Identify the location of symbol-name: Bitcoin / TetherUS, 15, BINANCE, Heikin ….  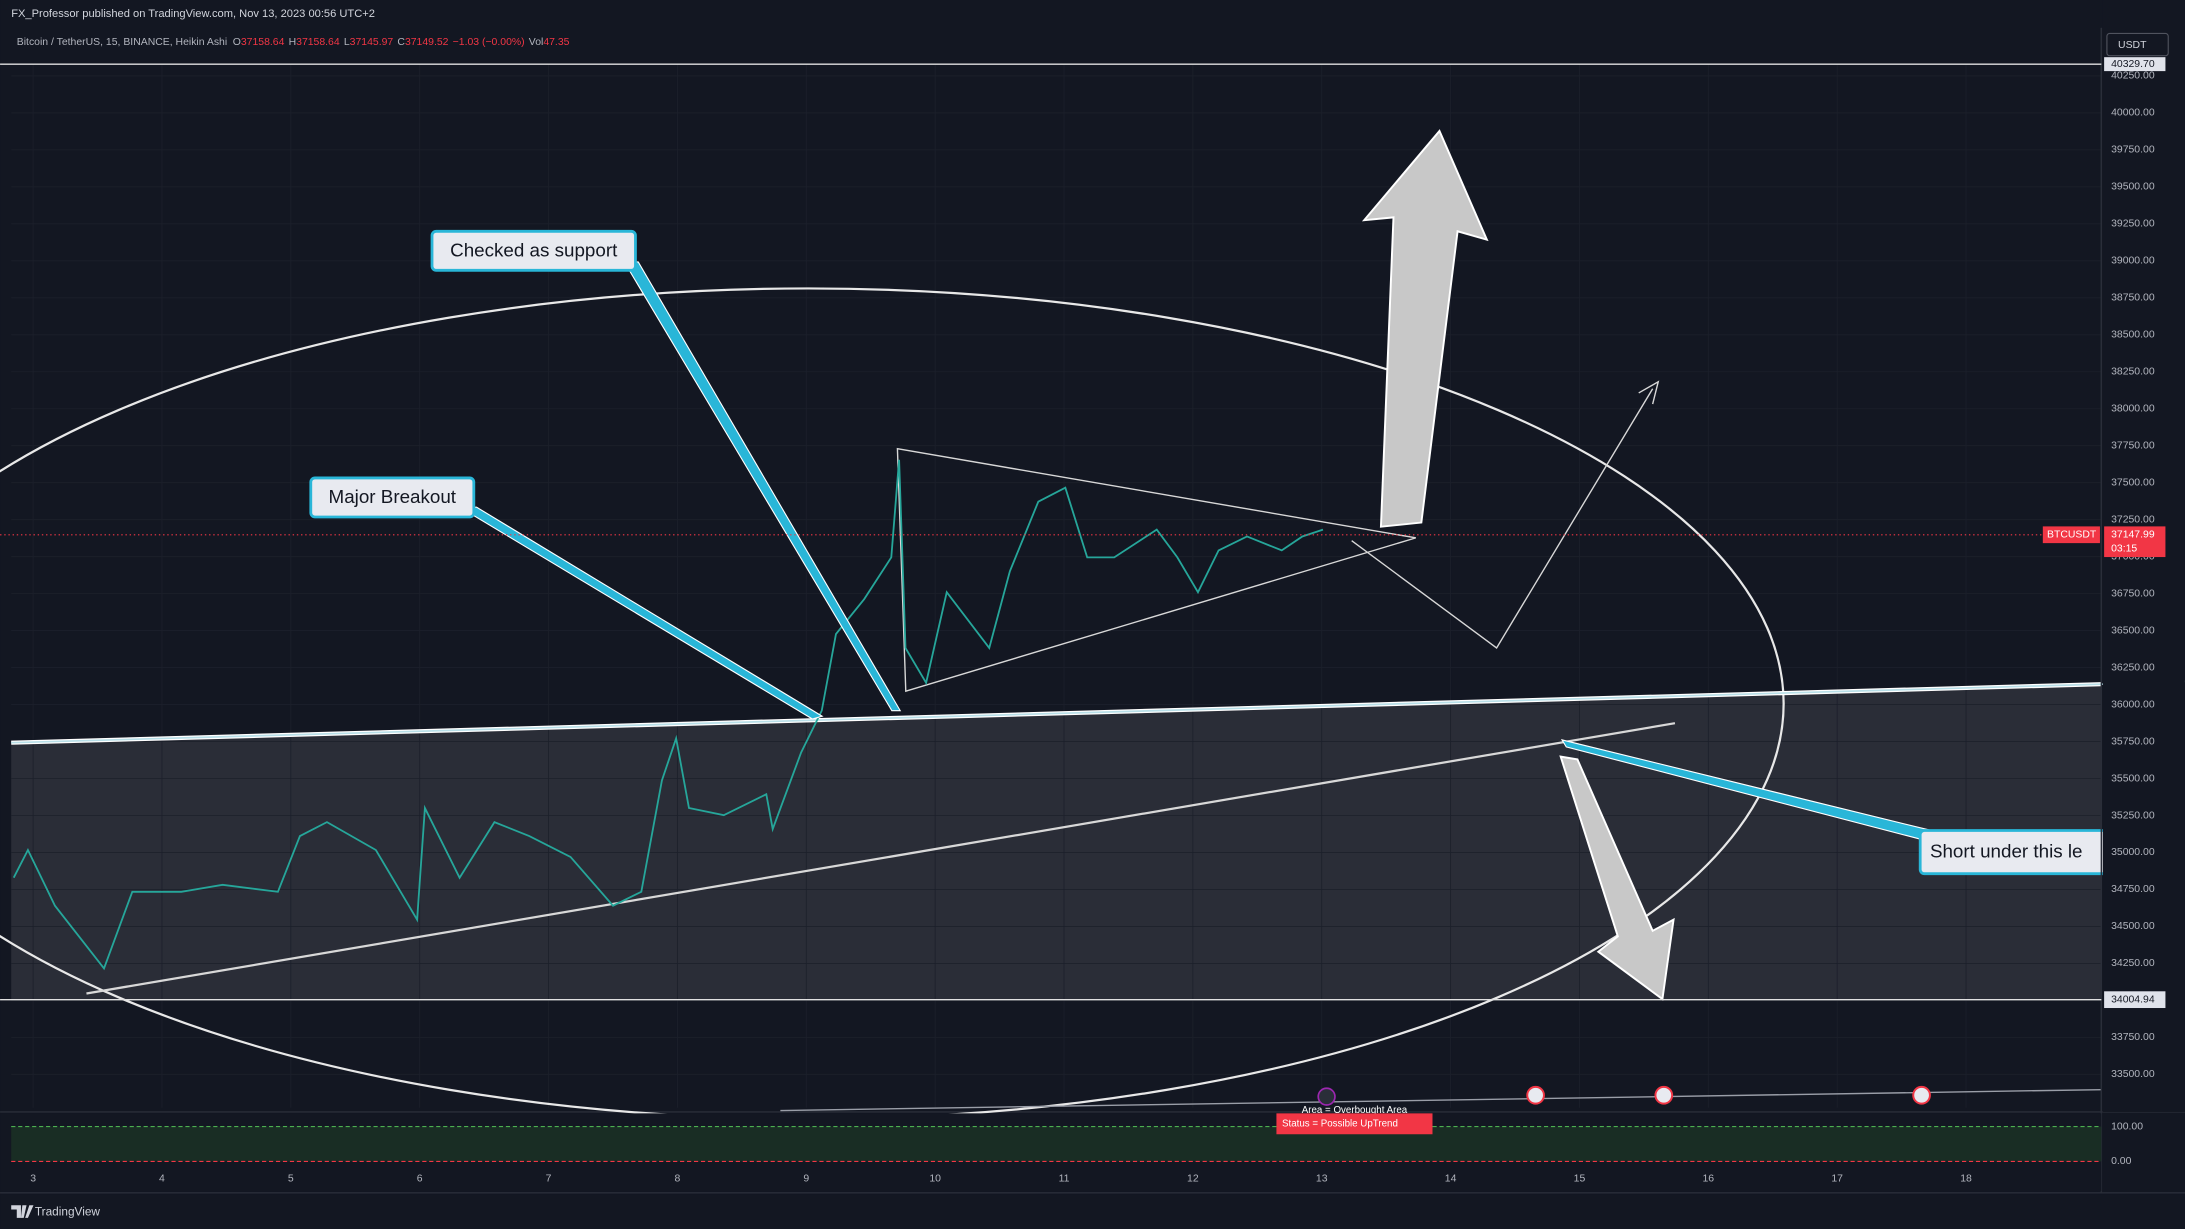
(122, 42).